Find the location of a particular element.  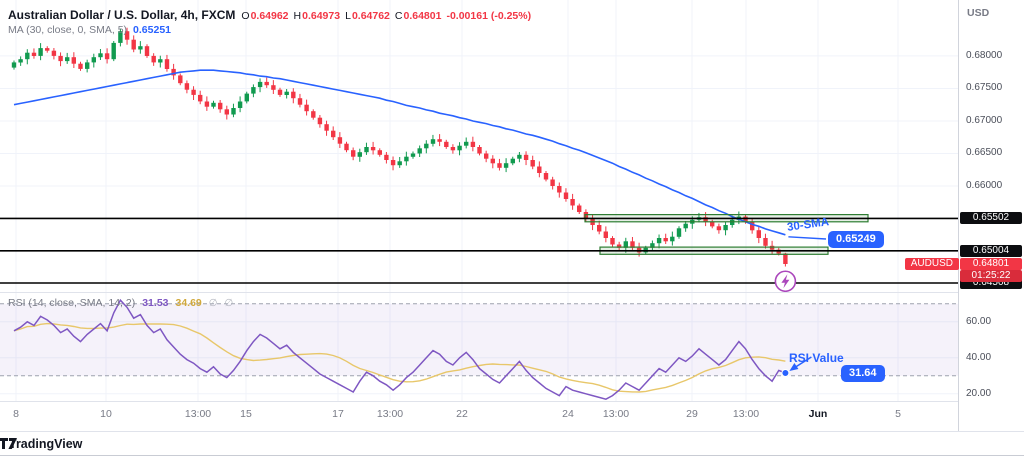

bottom-toolbar: TradingView is located at coordinates (512, 443).